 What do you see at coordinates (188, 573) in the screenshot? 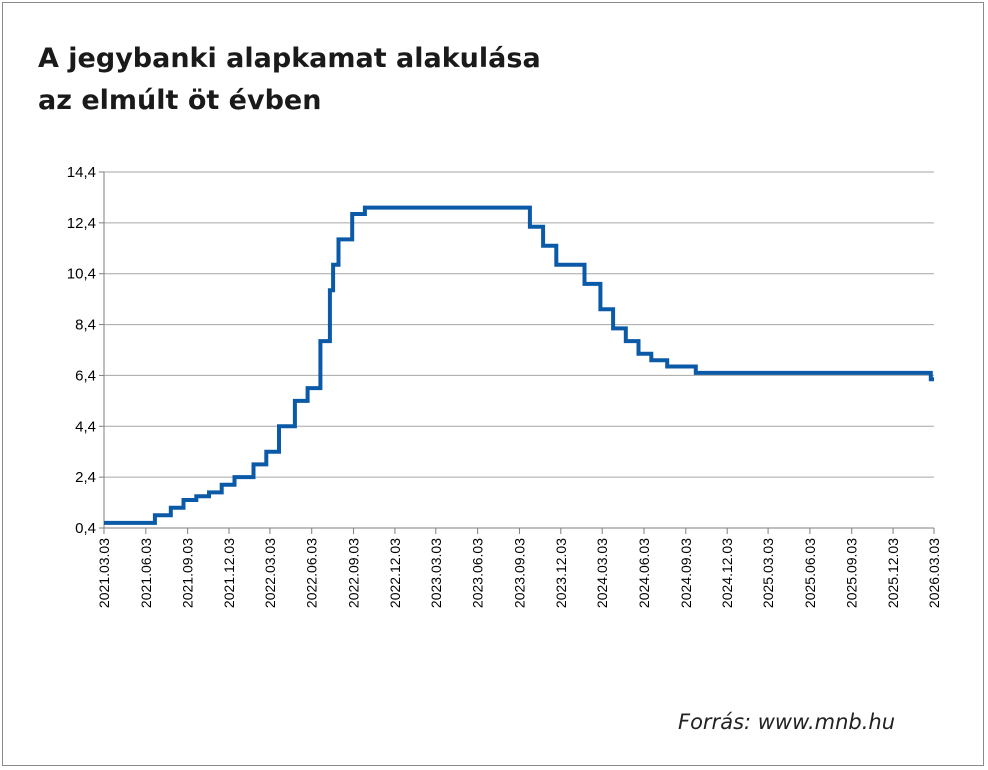
I see `x-tick-label: 2021.09.03` at bounding box center [188, 573].